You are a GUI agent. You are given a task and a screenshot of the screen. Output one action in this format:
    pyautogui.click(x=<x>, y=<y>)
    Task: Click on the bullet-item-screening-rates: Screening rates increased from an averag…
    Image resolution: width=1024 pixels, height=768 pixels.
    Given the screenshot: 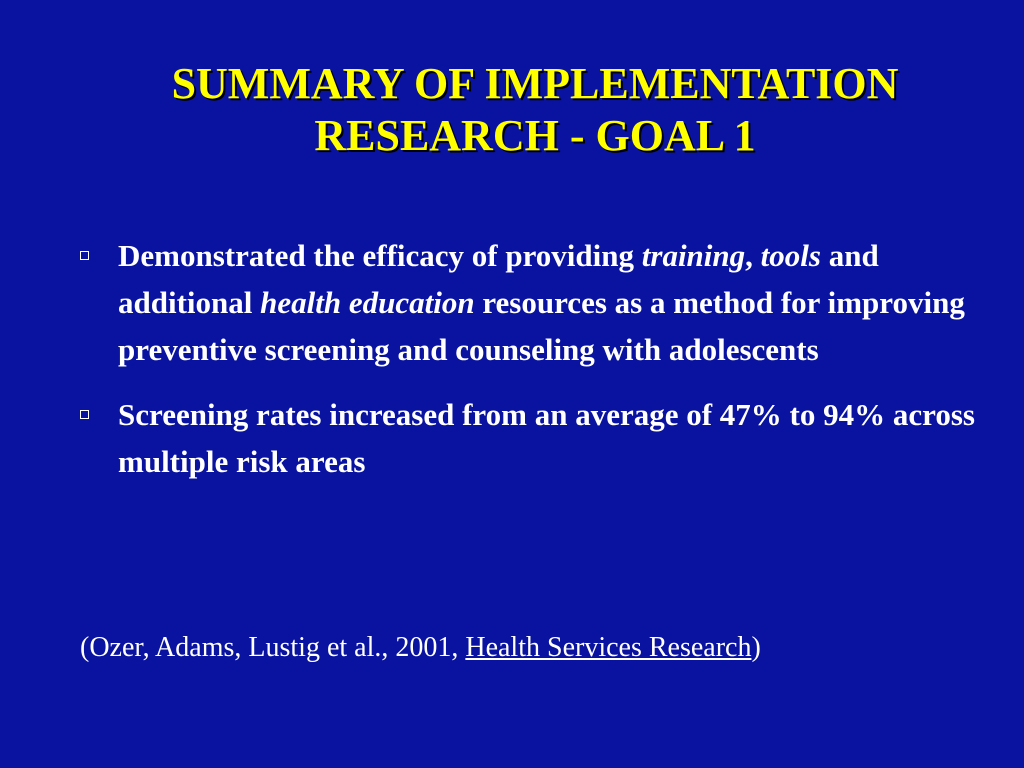 What is the action you would take?
    pyautogui.click(x=540, y=438)
    